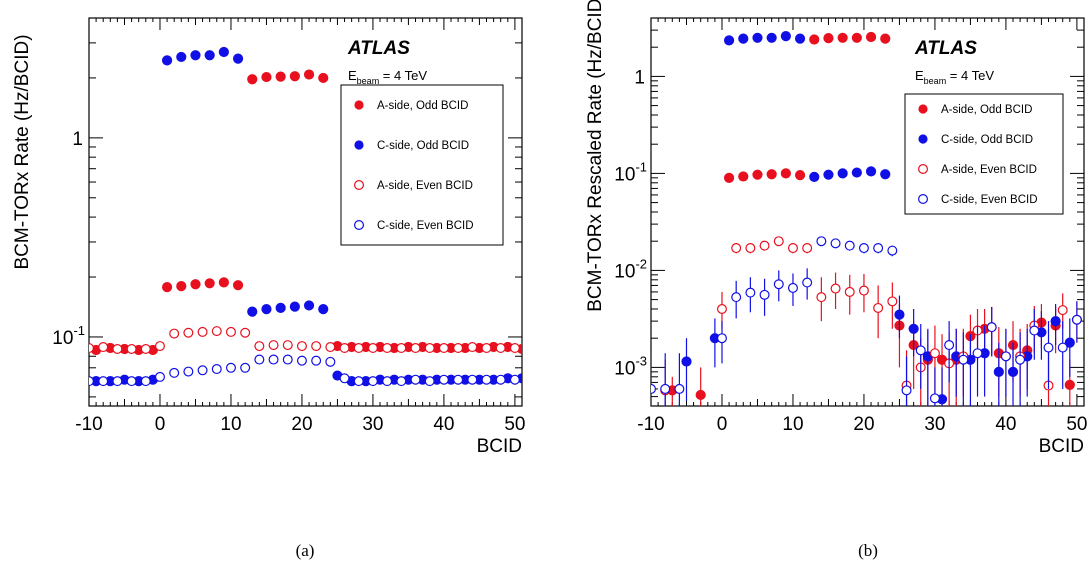 The height and width of the screenshot is (568, 1091). What do you see at coordinates (68, 336) in the screenshot?
I see `y-tick-label: 10-1` at bounding box center [68, 336].